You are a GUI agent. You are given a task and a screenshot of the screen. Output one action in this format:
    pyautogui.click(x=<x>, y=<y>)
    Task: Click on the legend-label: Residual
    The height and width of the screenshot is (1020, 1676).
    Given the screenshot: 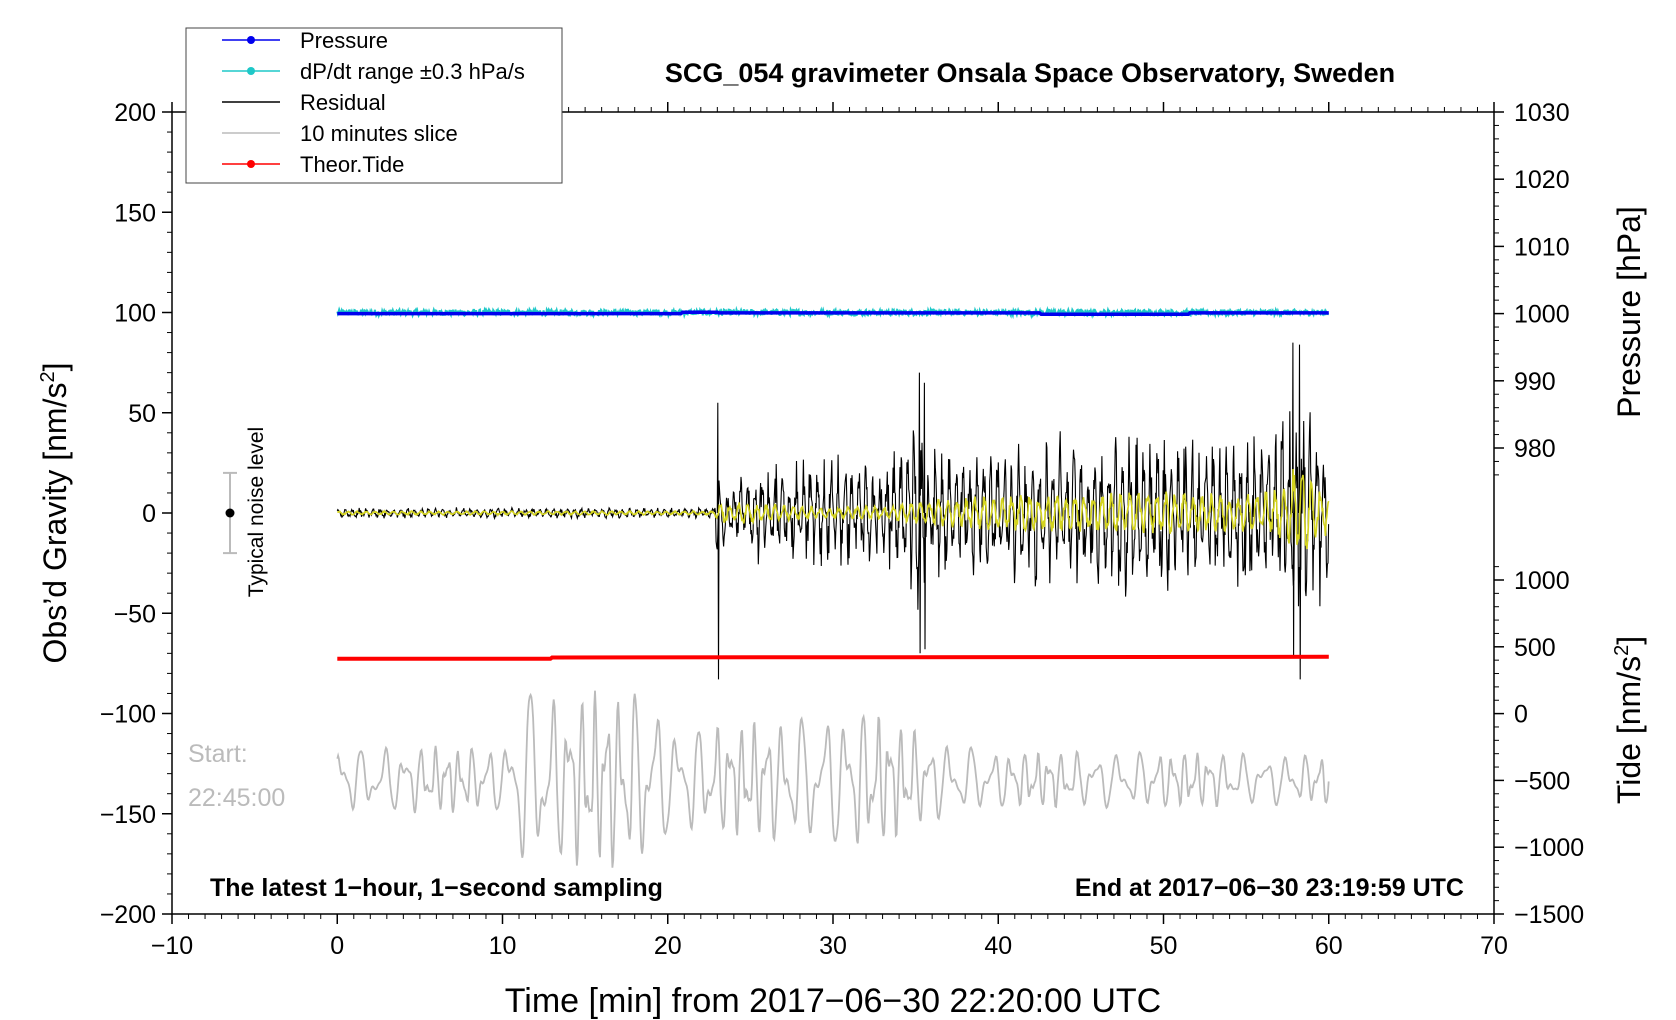 What is the action you would take?
    pyautogui.click(x=343, y=102)
    